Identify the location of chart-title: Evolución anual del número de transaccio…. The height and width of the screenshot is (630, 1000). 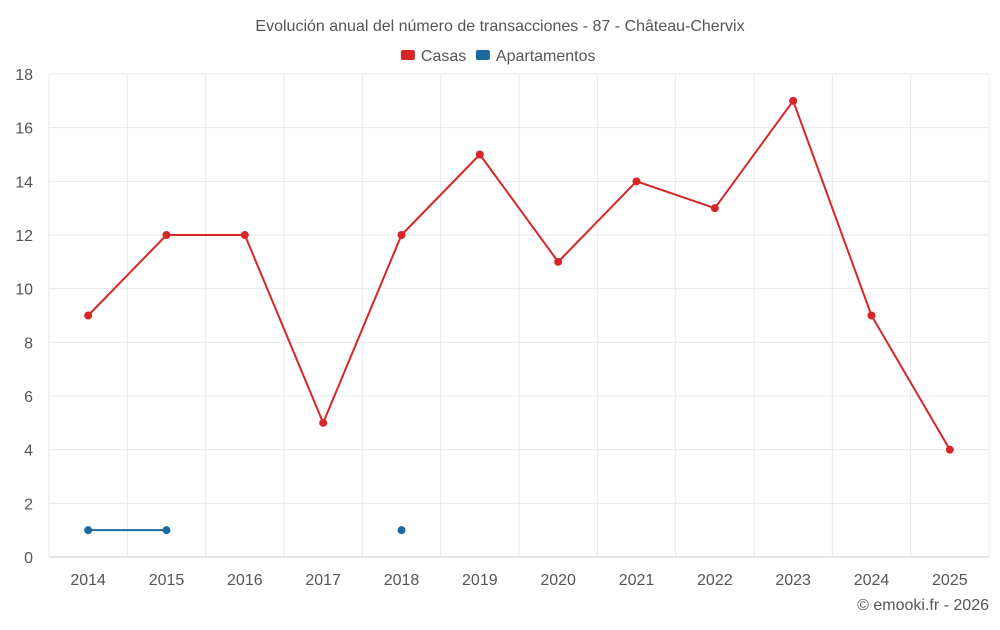
(499, 26).